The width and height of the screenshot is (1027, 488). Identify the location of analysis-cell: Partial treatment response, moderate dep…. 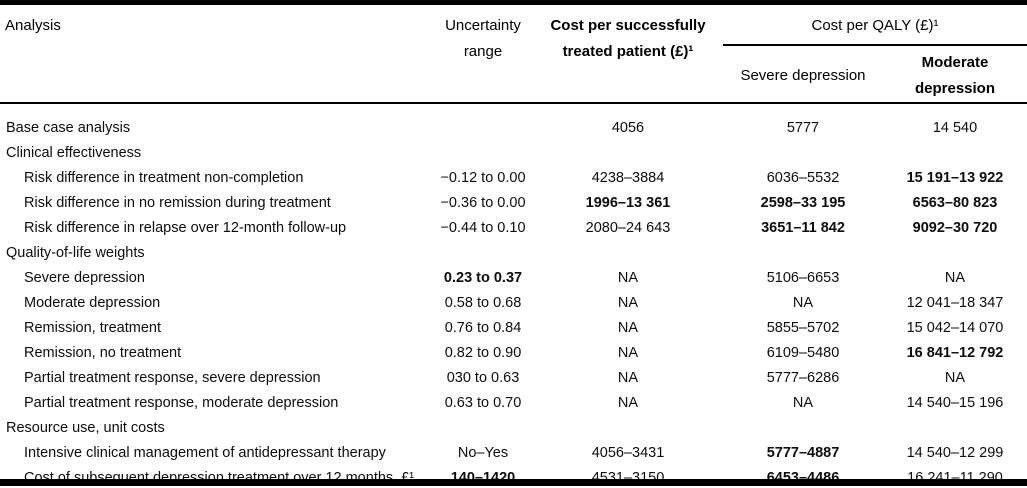
(181, 403).